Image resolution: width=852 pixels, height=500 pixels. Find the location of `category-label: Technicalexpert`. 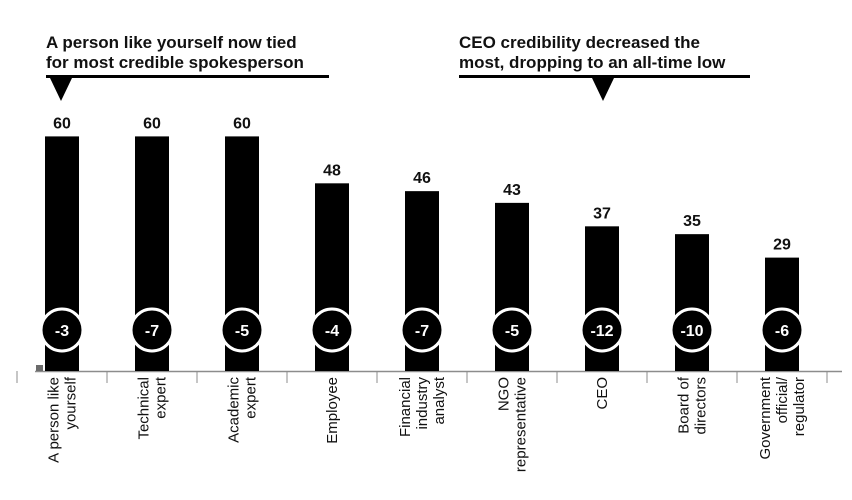

category-label: Technicalexpert is located at coordinates (153, 407).